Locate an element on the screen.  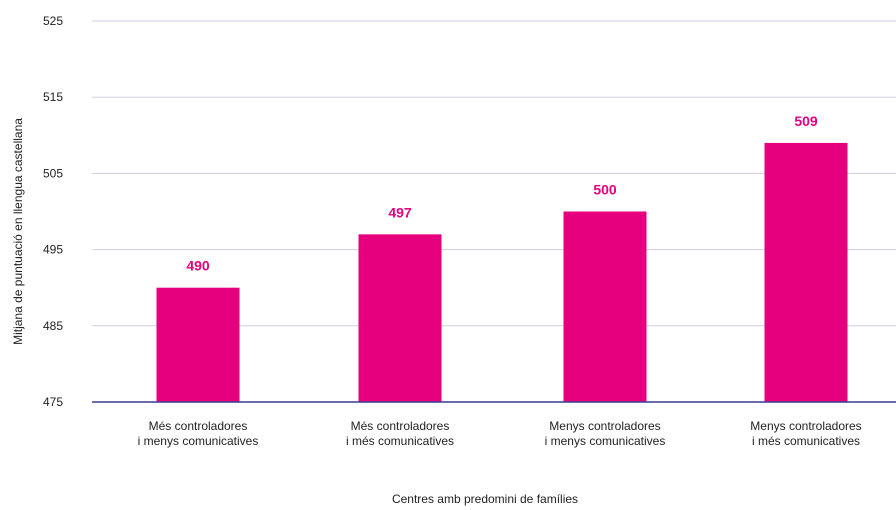
y-axis-ticks: 475 485 495 505 515 525 is located at coordinates (53, 211).